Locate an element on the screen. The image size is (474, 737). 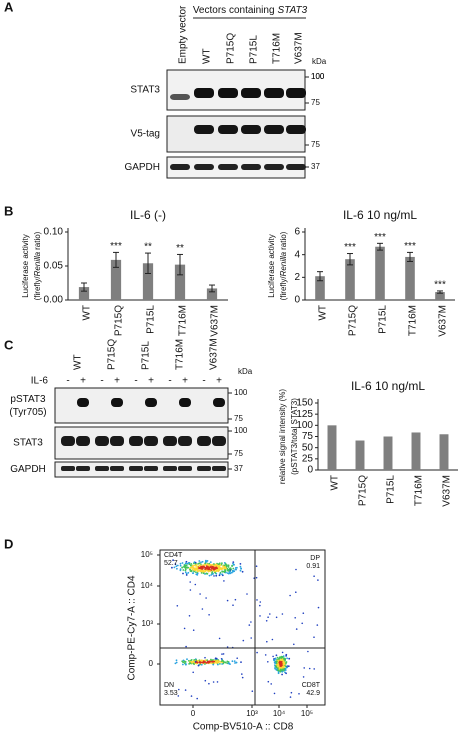
treatment-state: - is located at coordinates (67, 381).